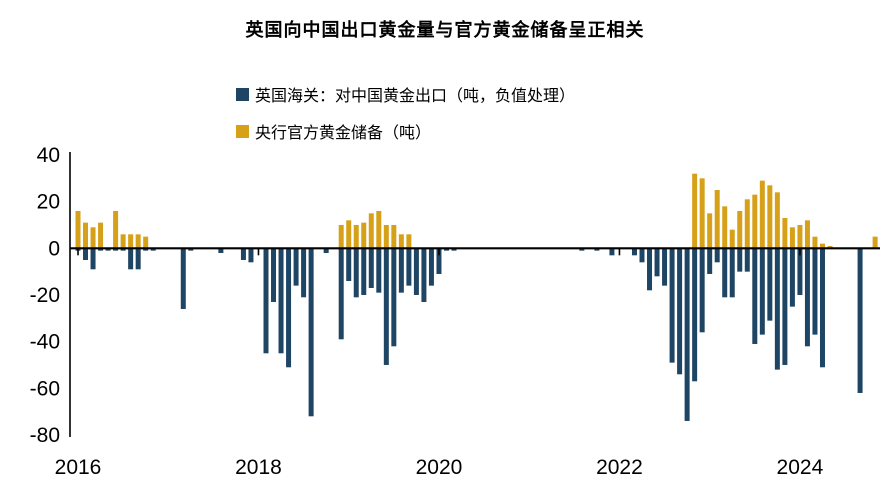 This screenshot has width=890, height=502. Describe the element at coordinates (242, 131) in the screenshot. I see `legend-swatch-reserves` at that location.